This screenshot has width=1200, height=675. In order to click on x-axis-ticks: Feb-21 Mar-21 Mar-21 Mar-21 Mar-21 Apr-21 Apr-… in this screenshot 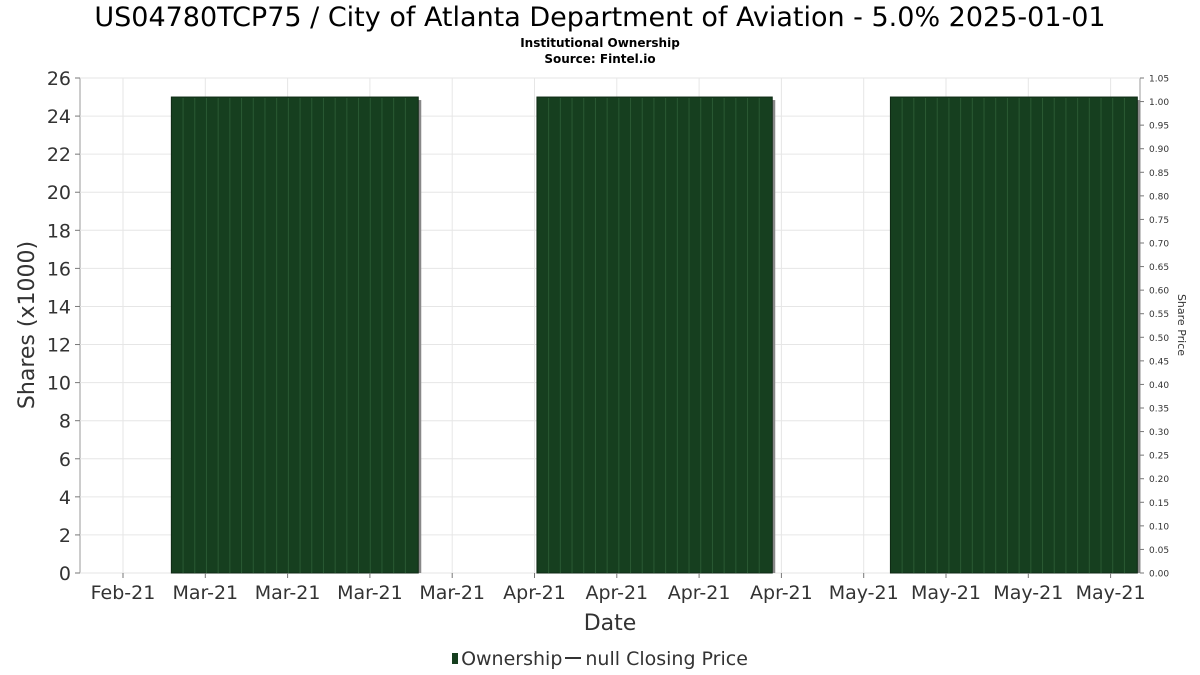, I will do `click(618, 588)`.